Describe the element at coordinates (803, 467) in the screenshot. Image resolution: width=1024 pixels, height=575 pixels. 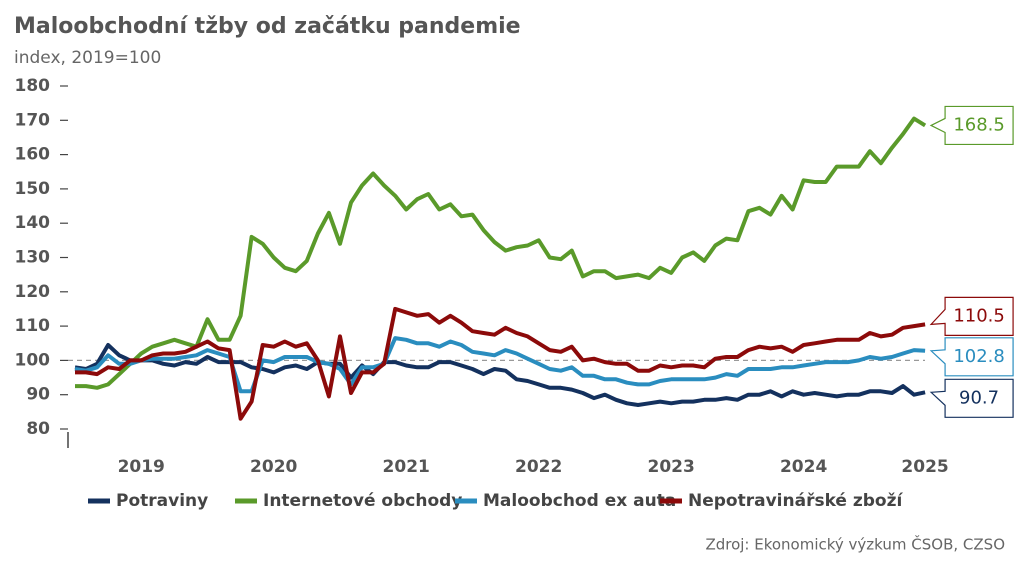
I see `x-tick-label: 2024` at that location.